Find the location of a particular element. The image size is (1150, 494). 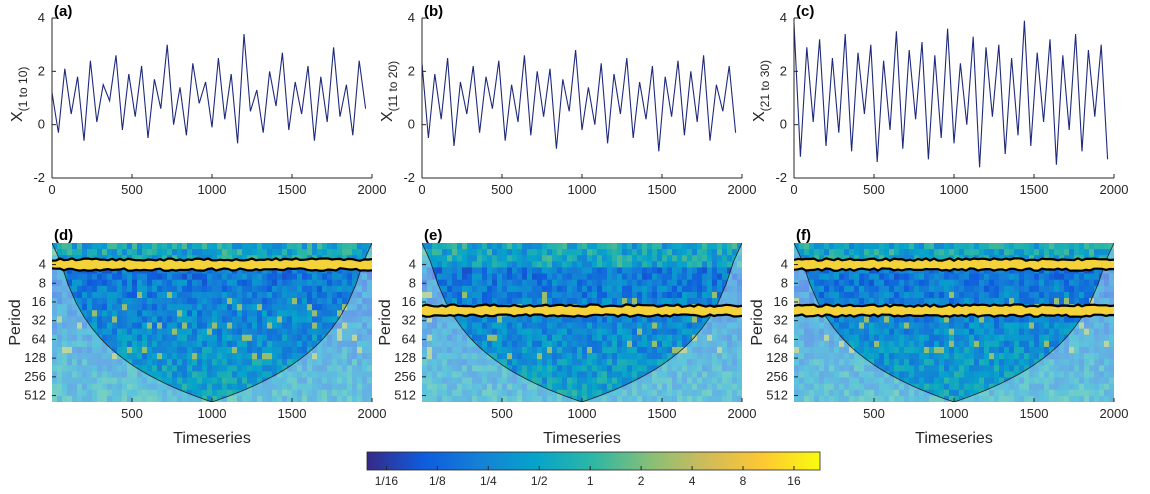

colorbar is located at coordinates (593, 461).